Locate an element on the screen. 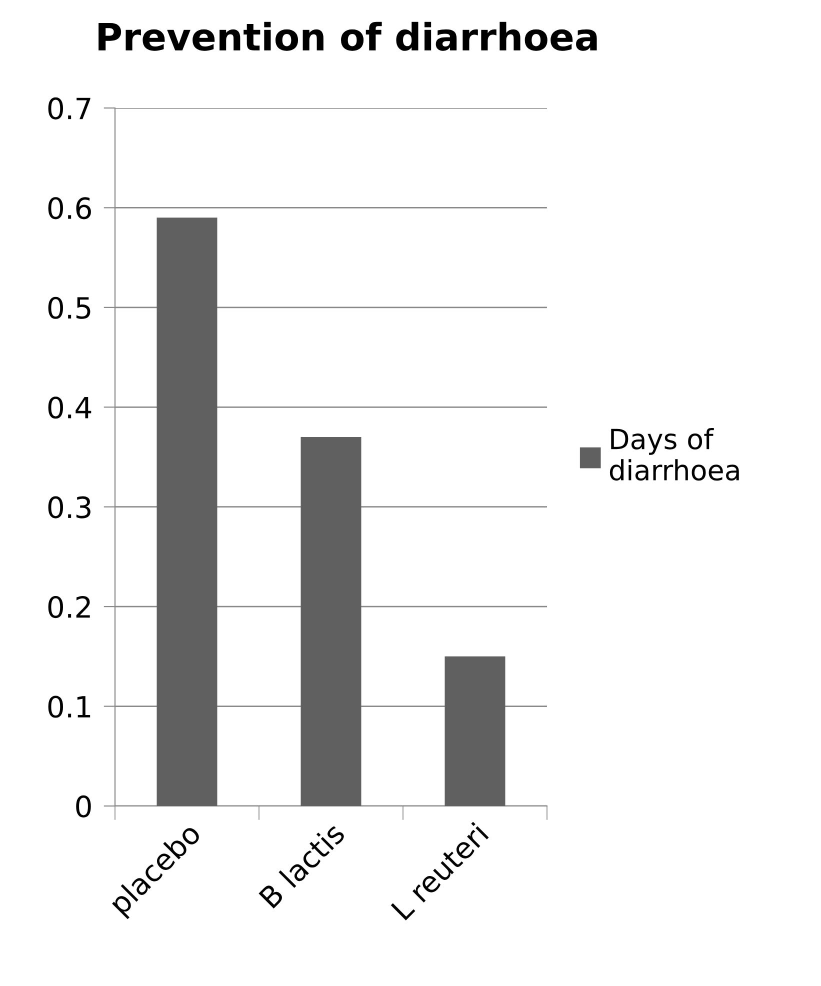  y-tick-label: 0.1 is located at coordinates (69, 707).